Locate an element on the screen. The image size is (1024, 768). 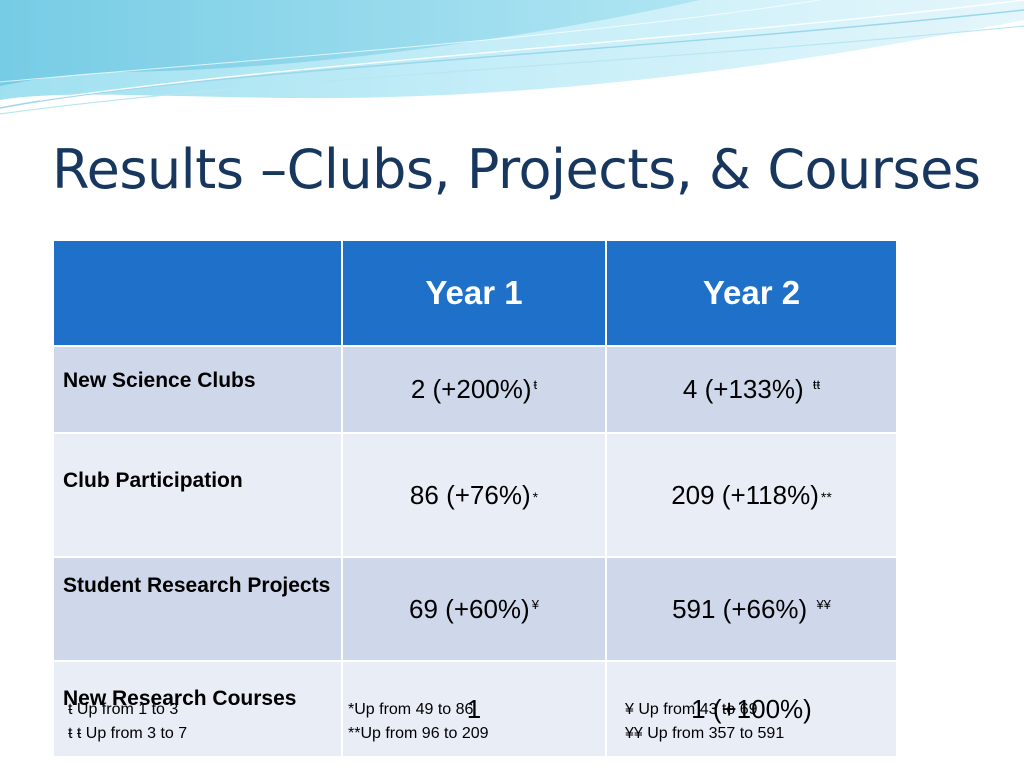
header-cell-year-2: Year 2 is located at coordinates (751, 293).